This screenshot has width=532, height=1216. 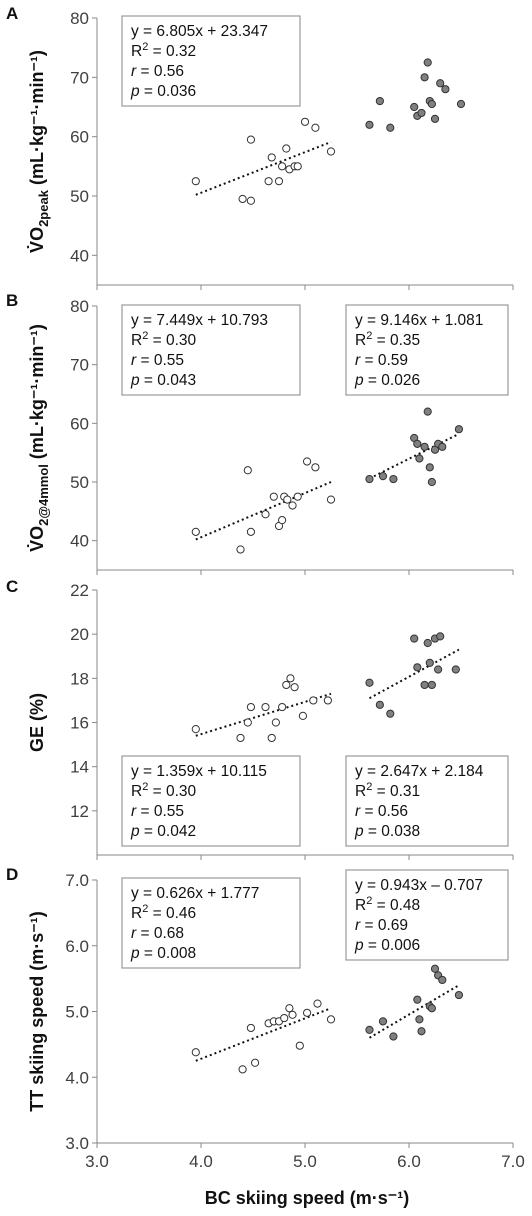 I want to click on annotation-line: y = 0.943x – 0.707, so click(x=419, y=885).